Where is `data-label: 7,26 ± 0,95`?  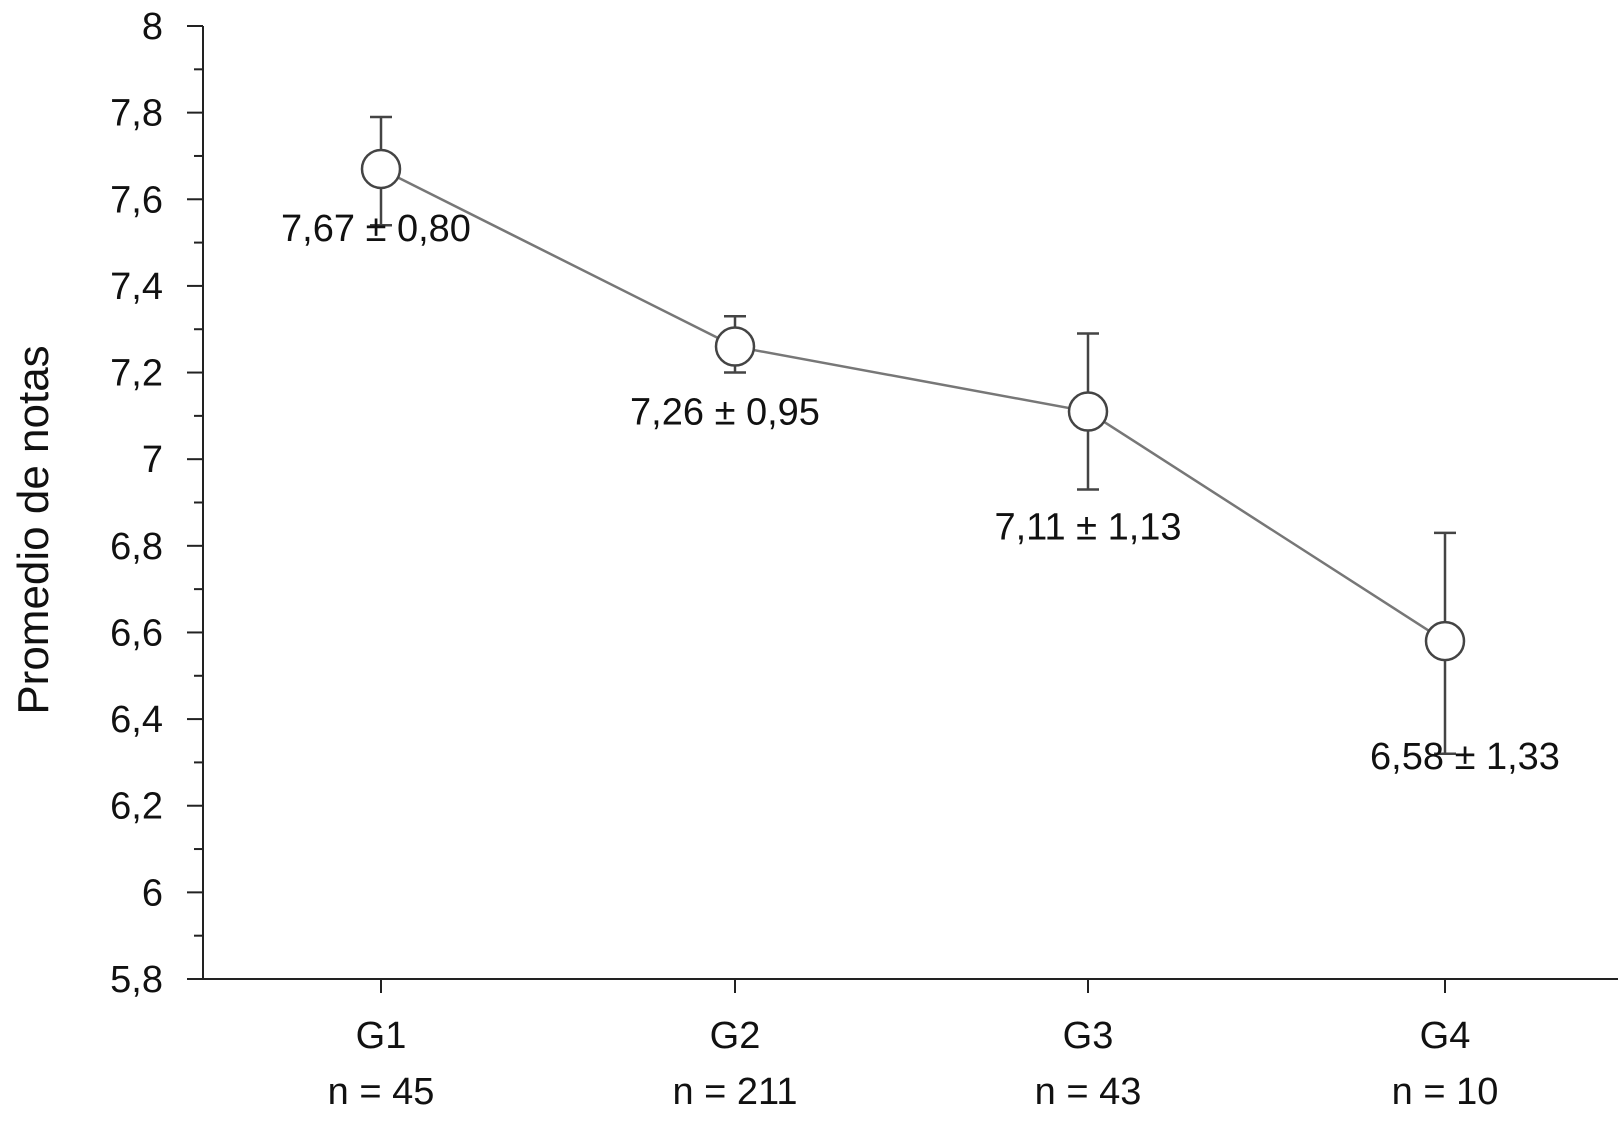
data-label: 7,26 ± 0,95 is located at coordinates (725, 413).